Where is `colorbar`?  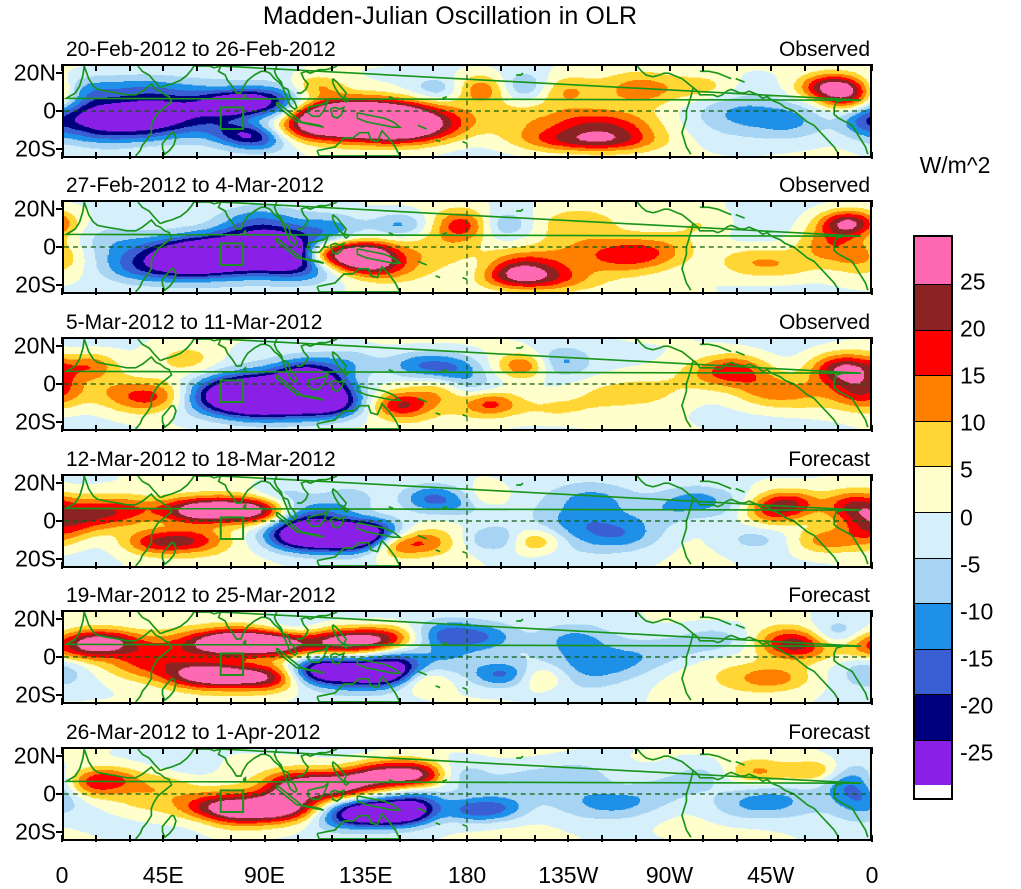
colorbar is located at coordinates (933, 517).